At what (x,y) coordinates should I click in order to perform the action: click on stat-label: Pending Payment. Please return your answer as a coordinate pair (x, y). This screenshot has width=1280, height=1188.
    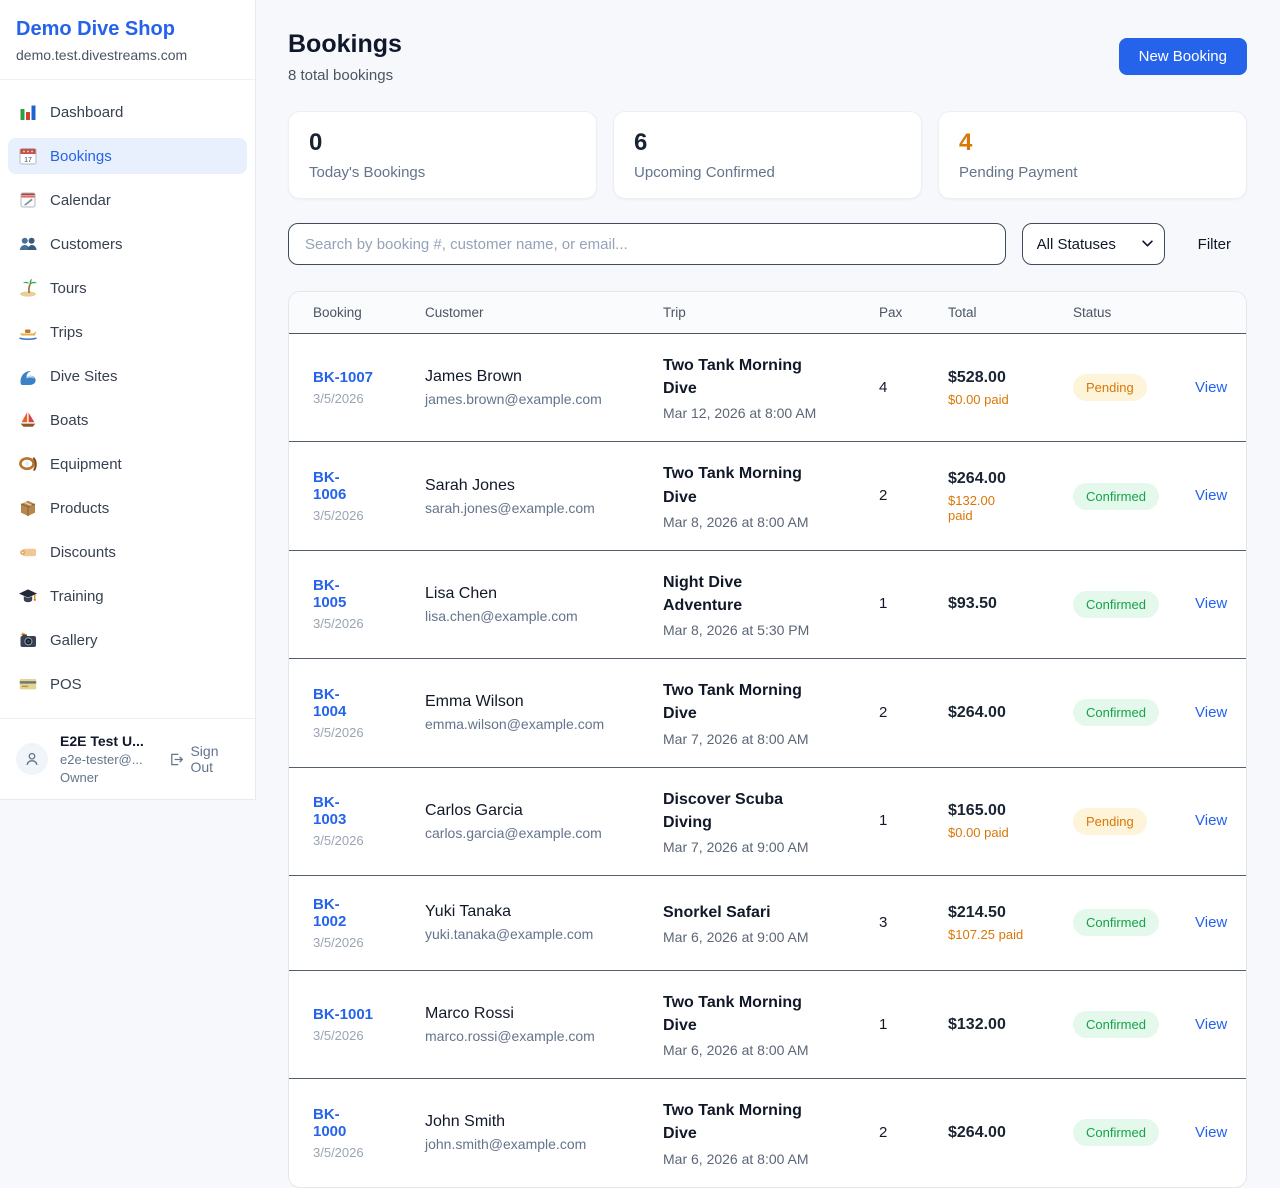
    Looking at the image, I should click on (1018, 172).